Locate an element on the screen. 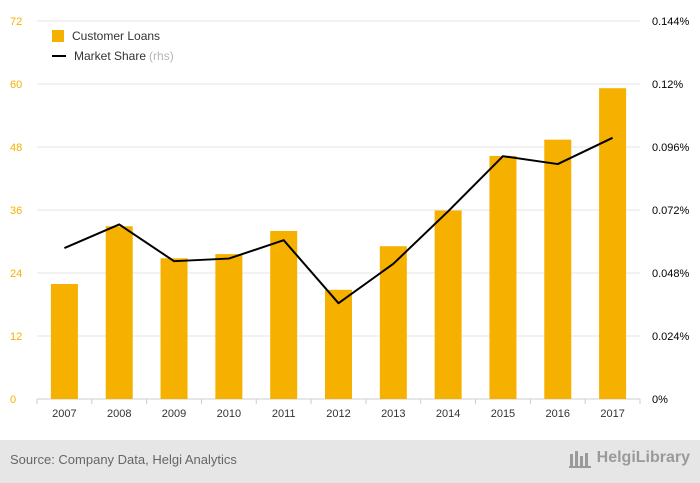 Image resolution: width=700 pixels, height=483 pixels. x-tick-label: 2007 is located at coordinates (64, 414).